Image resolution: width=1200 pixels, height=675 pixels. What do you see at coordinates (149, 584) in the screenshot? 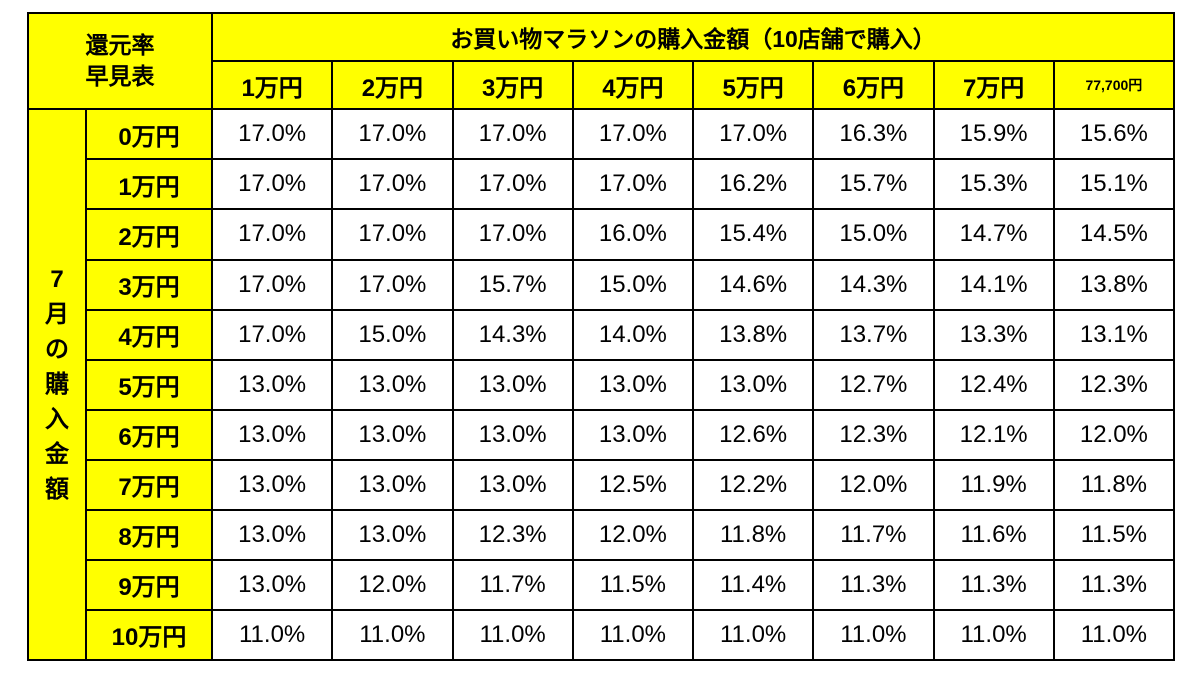
I see `row-header: 9万円` at bounding box center [149, 584].